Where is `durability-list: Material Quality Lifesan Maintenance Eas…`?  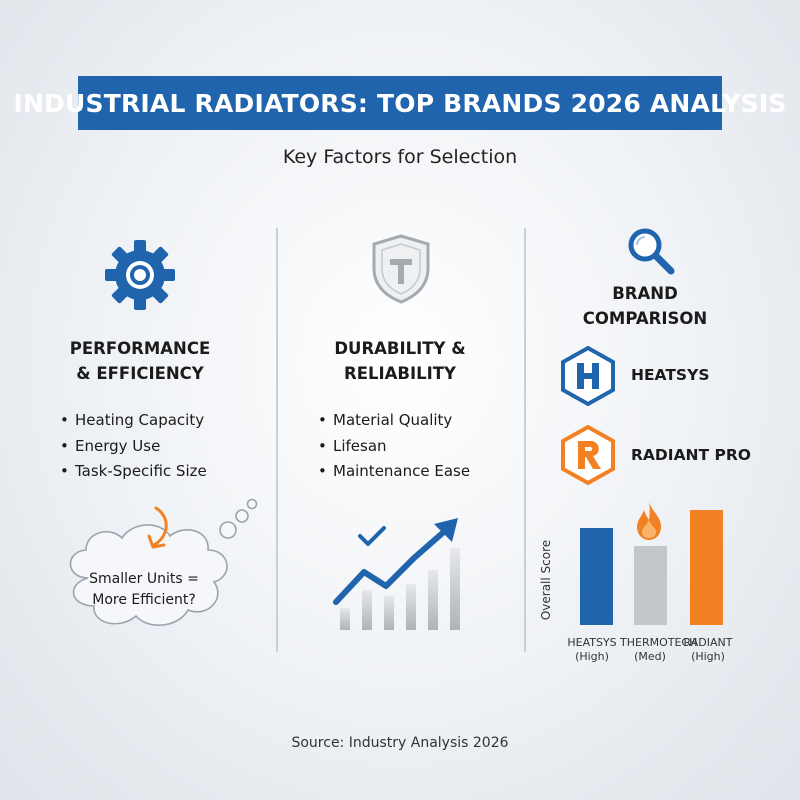
durability-list: Material Quality Lifesan Maintenance Eas… is located at coordinates (394, 446).